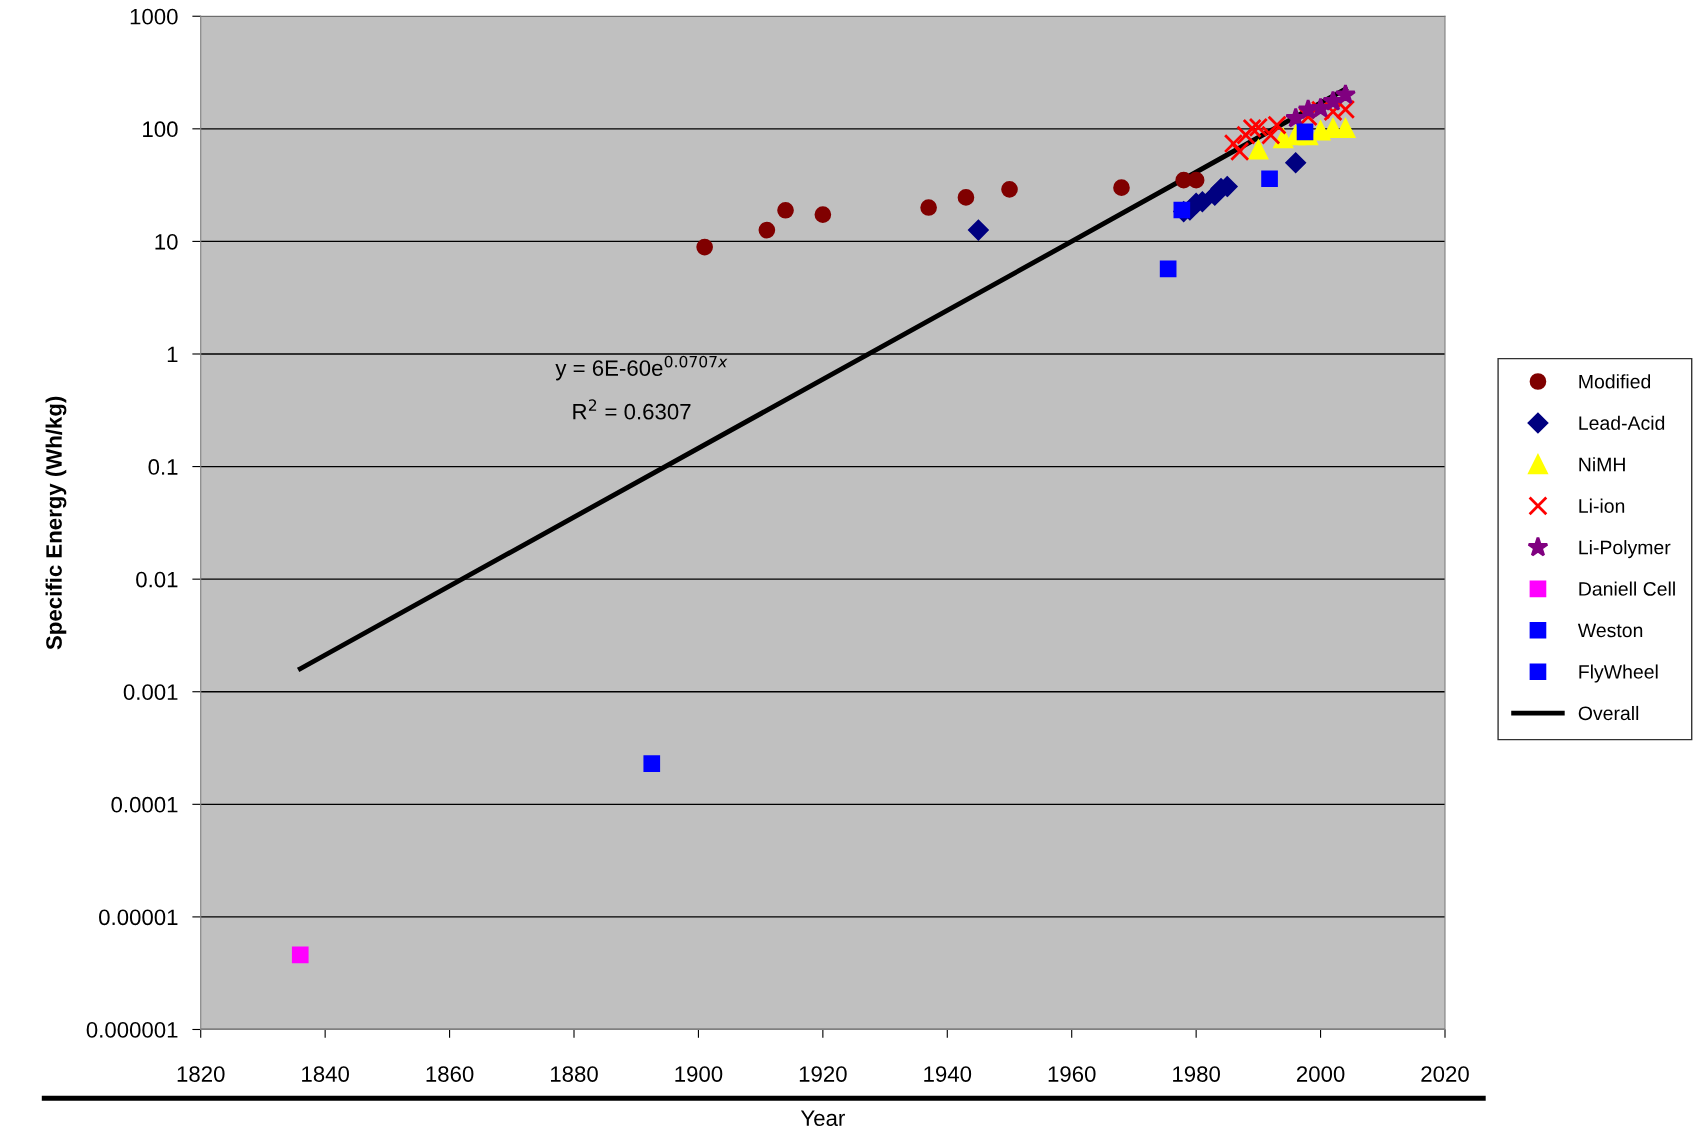 The height and width of the screenshot is (1144, 1701). Describe the element at coordinates (1072, 1074) in the screenshot. I see `x-tick-label: 1960` at that location.